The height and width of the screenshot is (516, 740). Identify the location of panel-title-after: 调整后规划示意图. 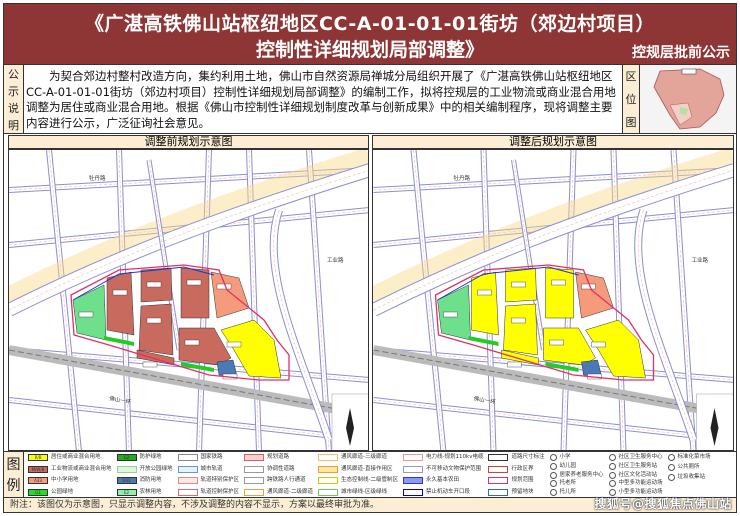
(553, 142).